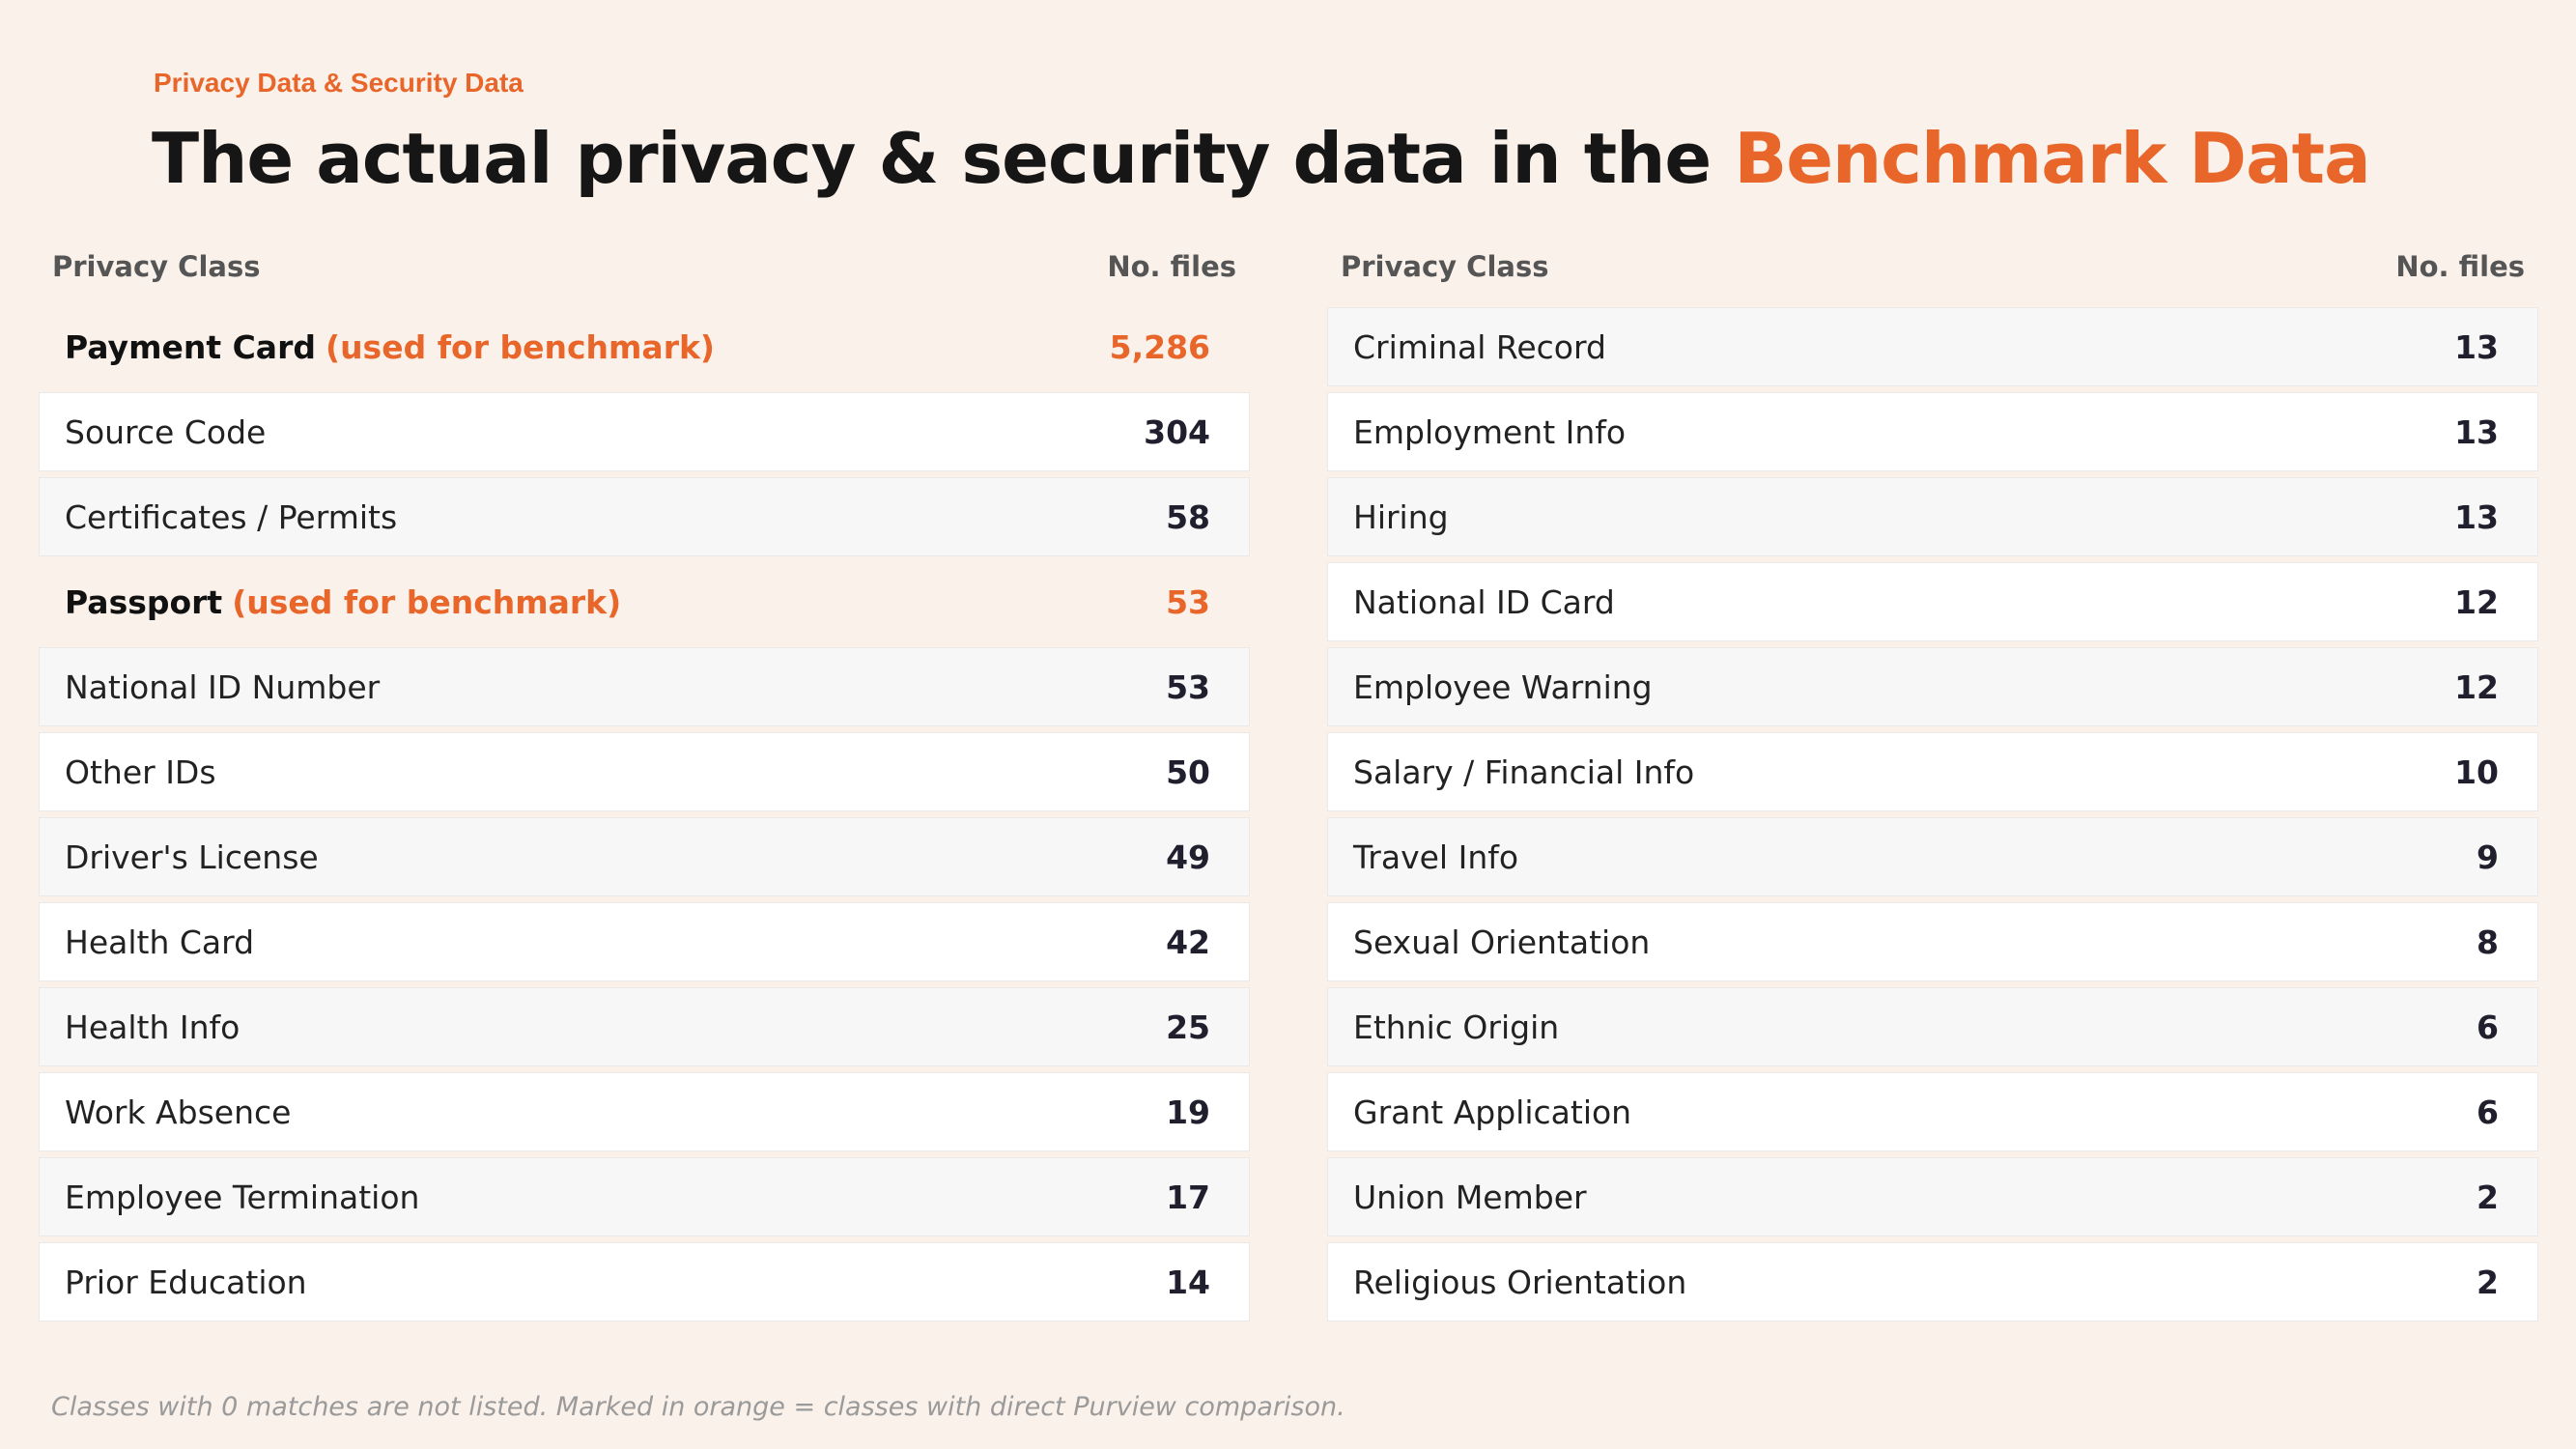 This screenshot has height=1449, width=2576. What do you see at coordinates (644, 431) in the screenshot?
I see `table-row: Source Code 304` at bounding box center [644, 431].